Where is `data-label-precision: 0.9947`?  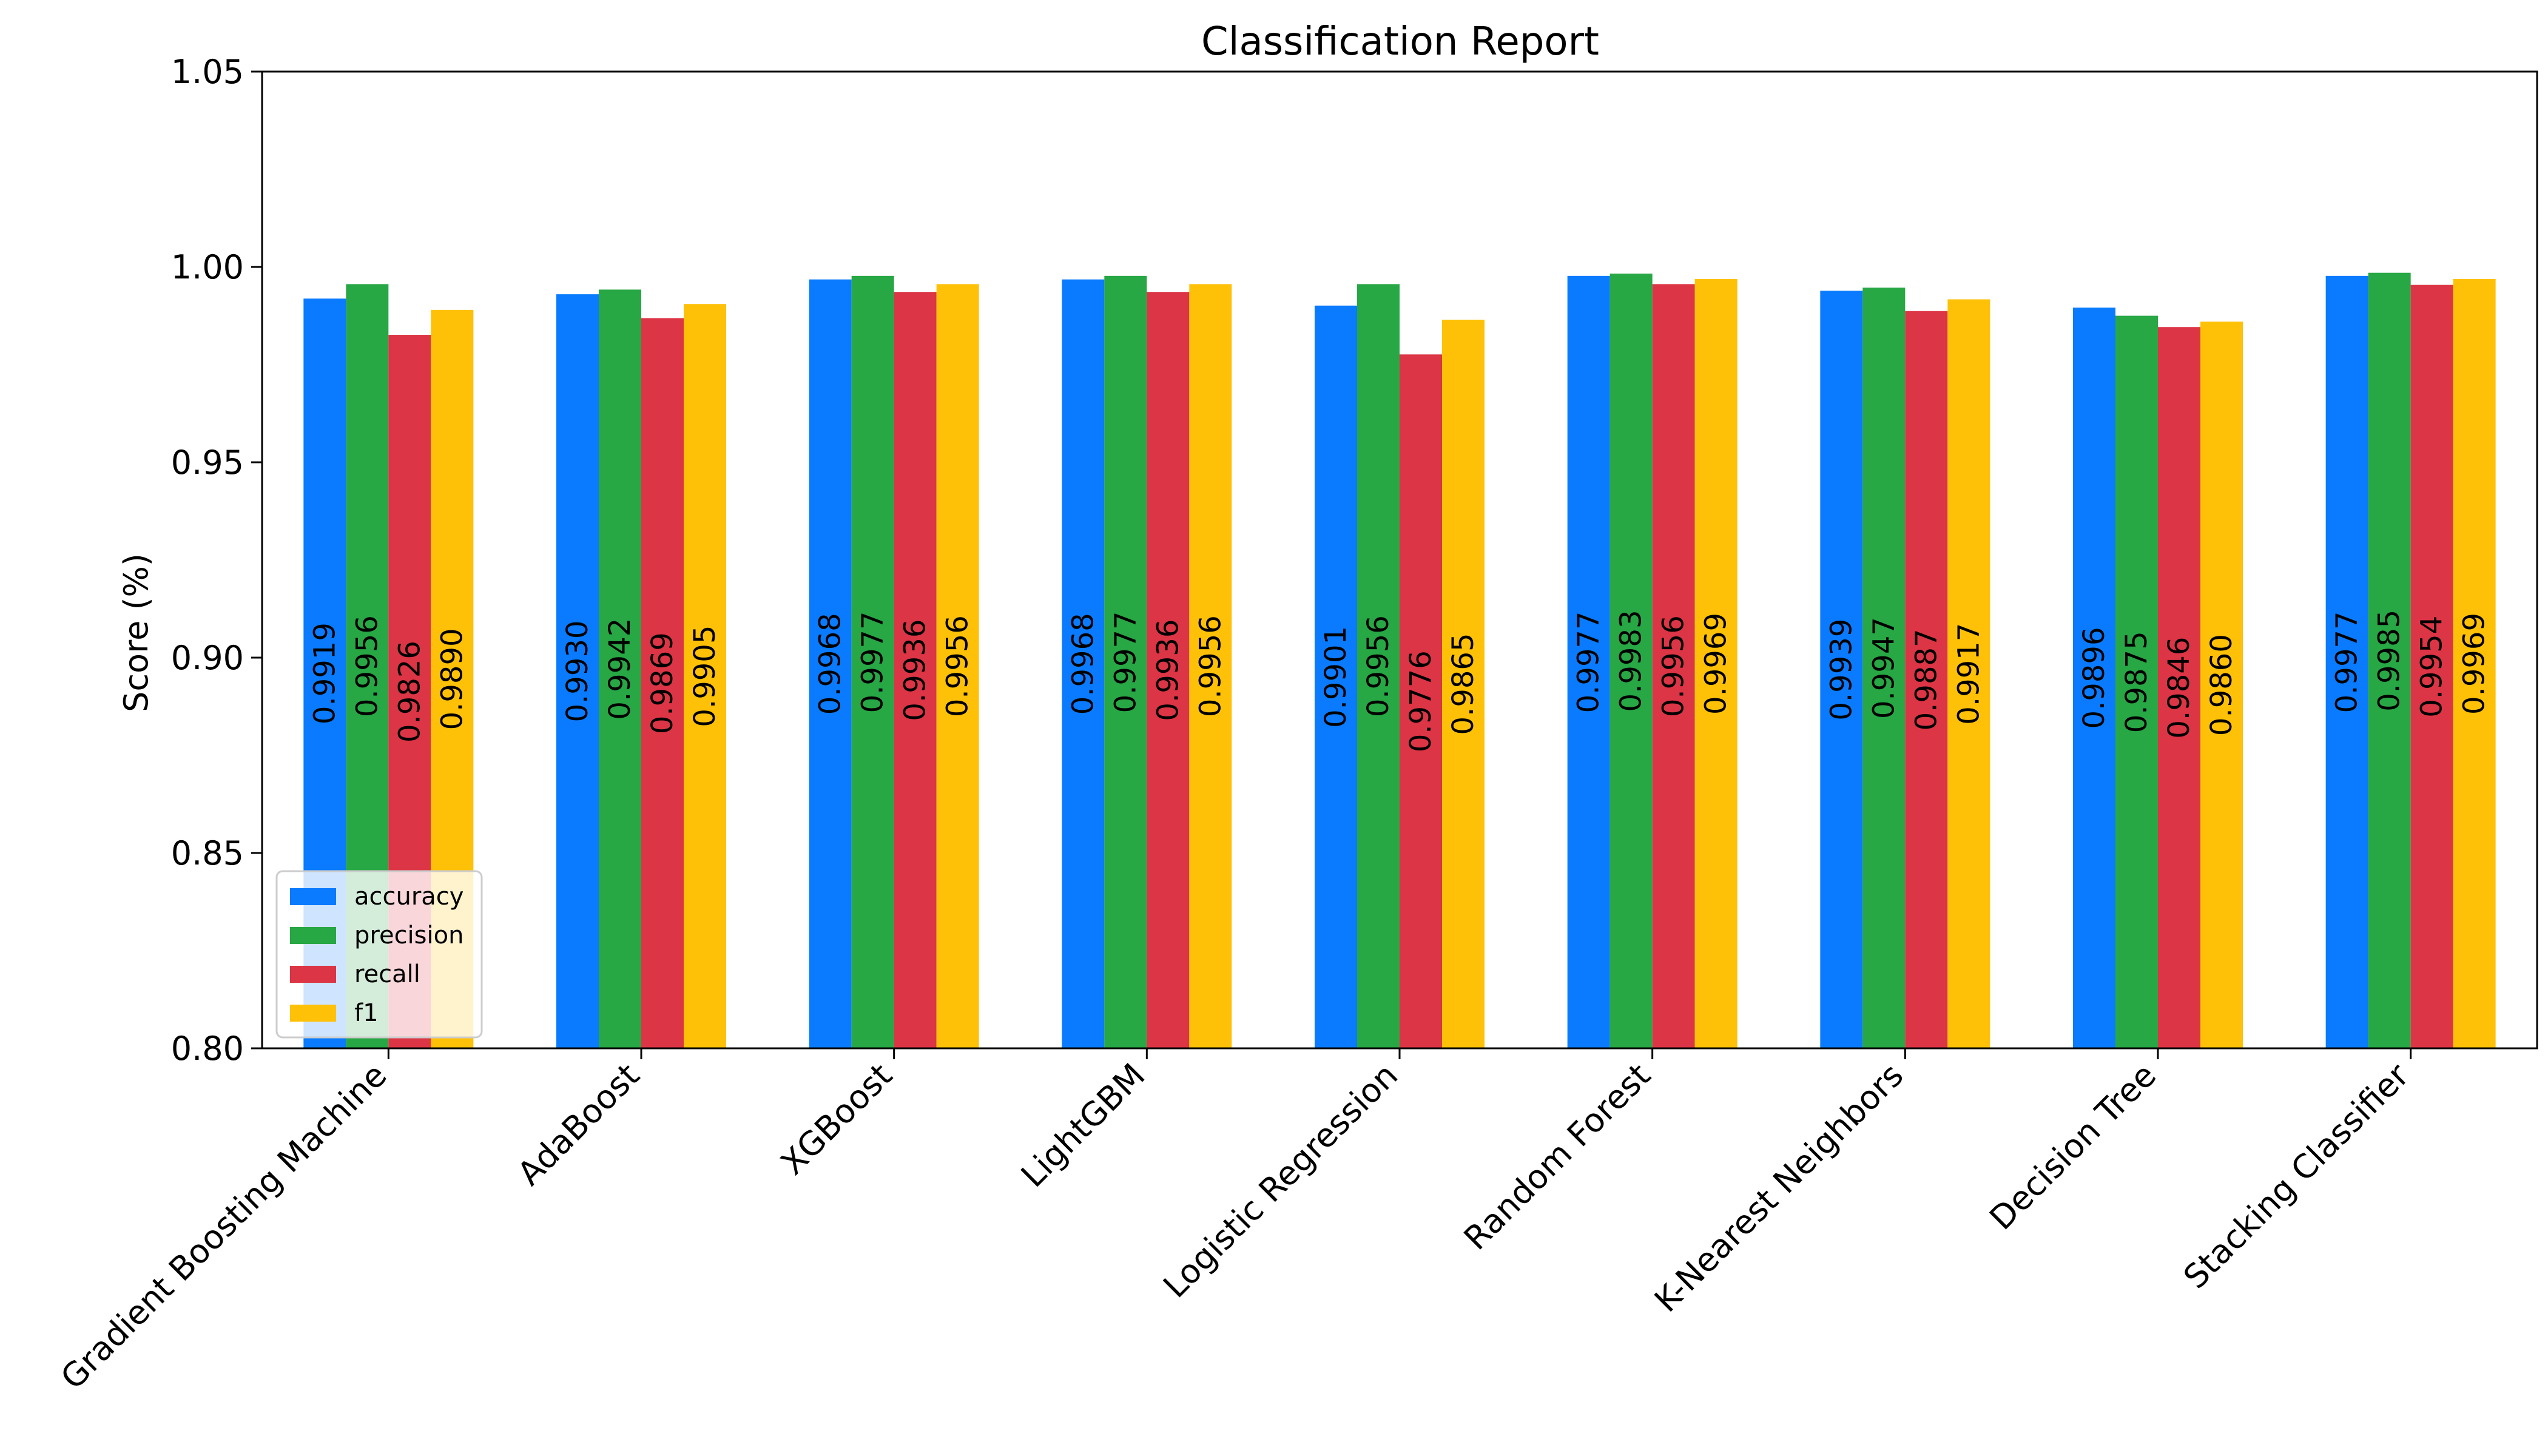 data-label-precision: 0.9947 is located at coordinates (1884, 668).